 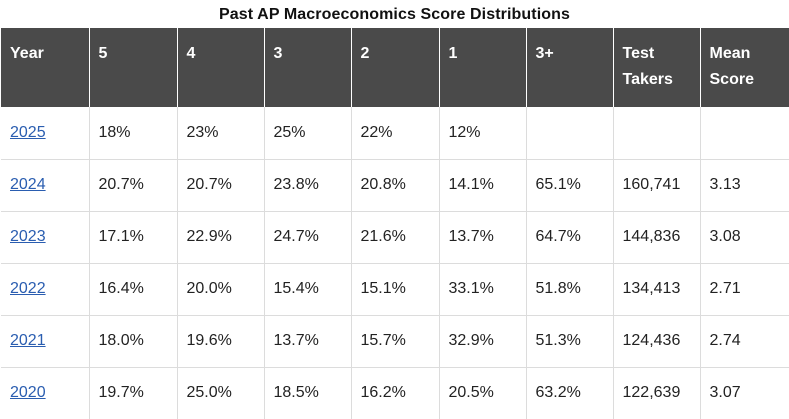 I want to click on score-4-cell: 25.0%, so click(x=220, y=393).